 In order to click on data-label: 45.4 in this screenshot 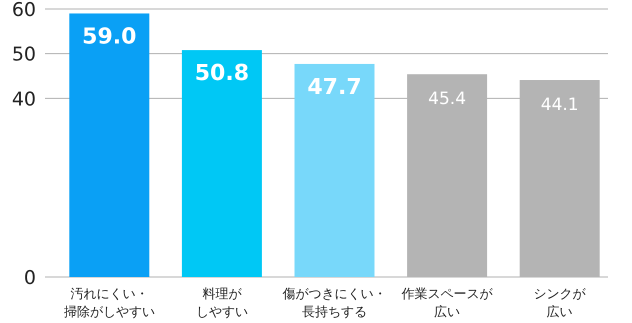, I will do `click(447, 99)`.